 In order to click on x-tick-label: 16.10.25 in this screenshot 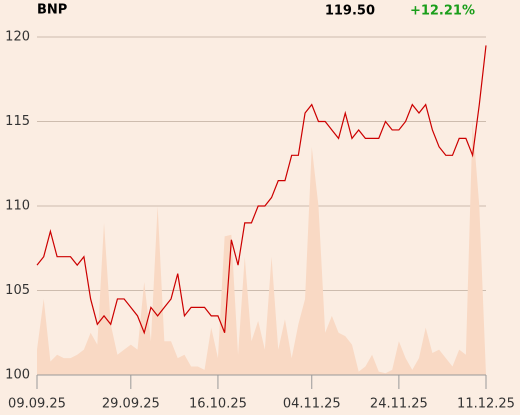, I will do `click(218, 404)`.